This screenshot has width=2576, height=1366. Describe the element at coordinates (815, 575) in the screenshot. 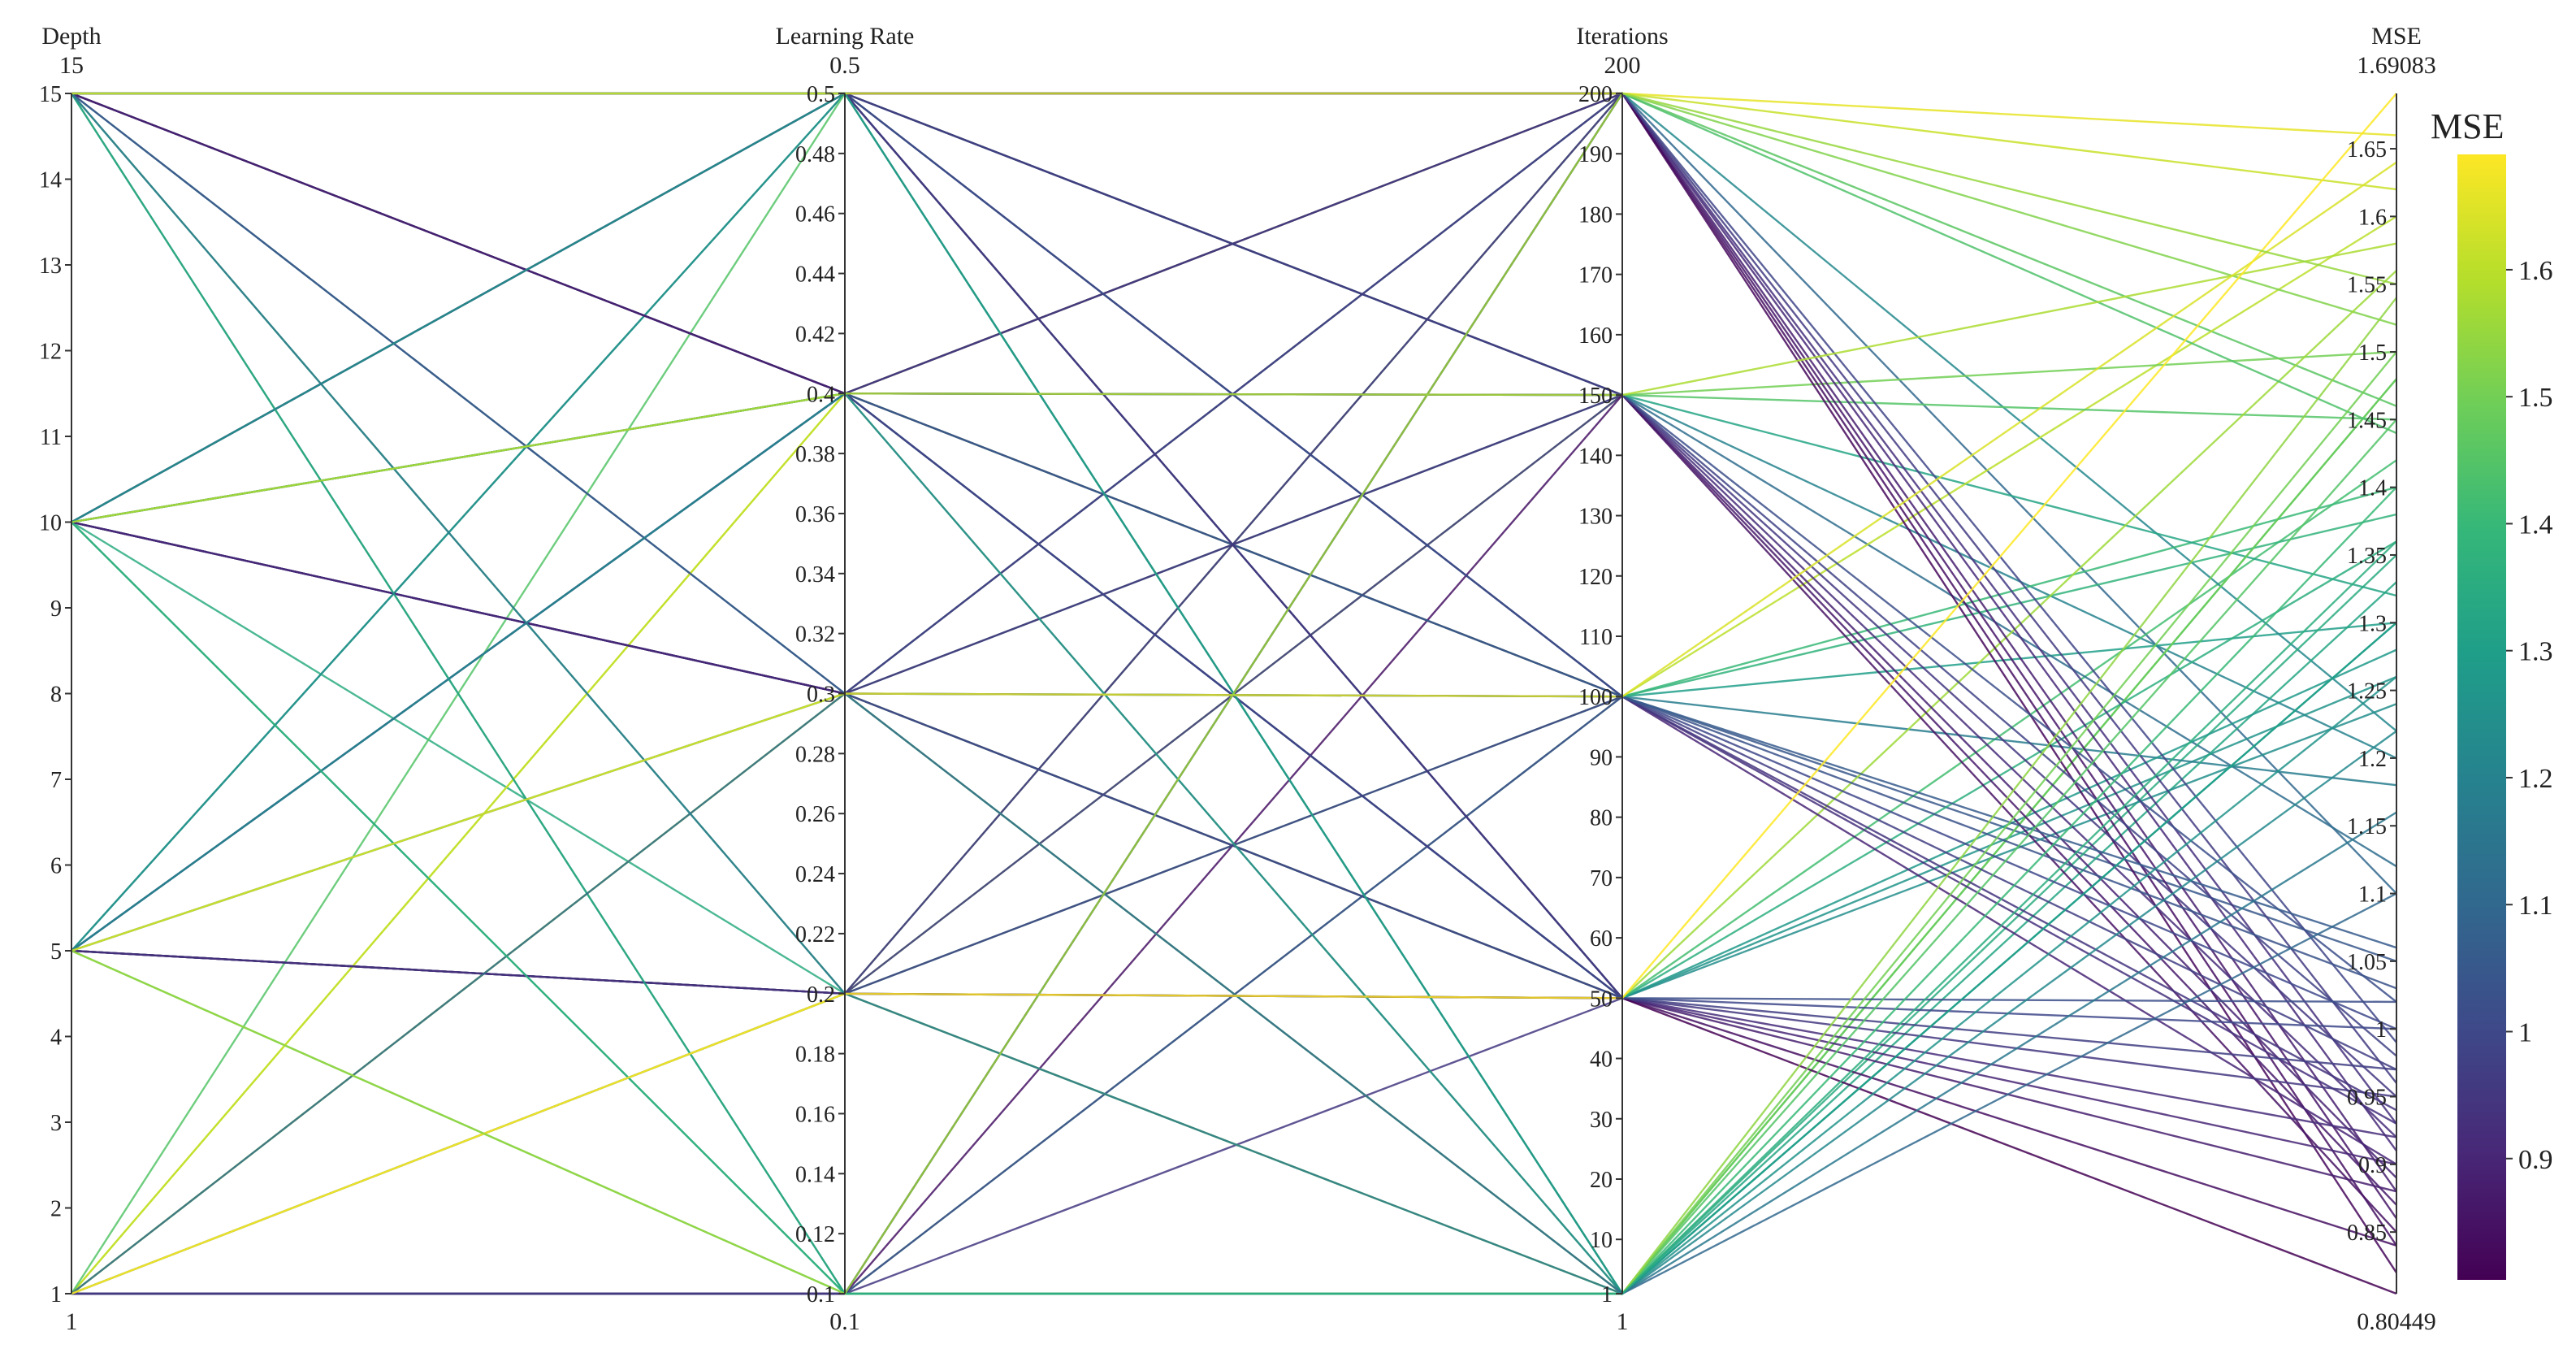

I see `tick-label-learning-rate: 0.34` at that location.